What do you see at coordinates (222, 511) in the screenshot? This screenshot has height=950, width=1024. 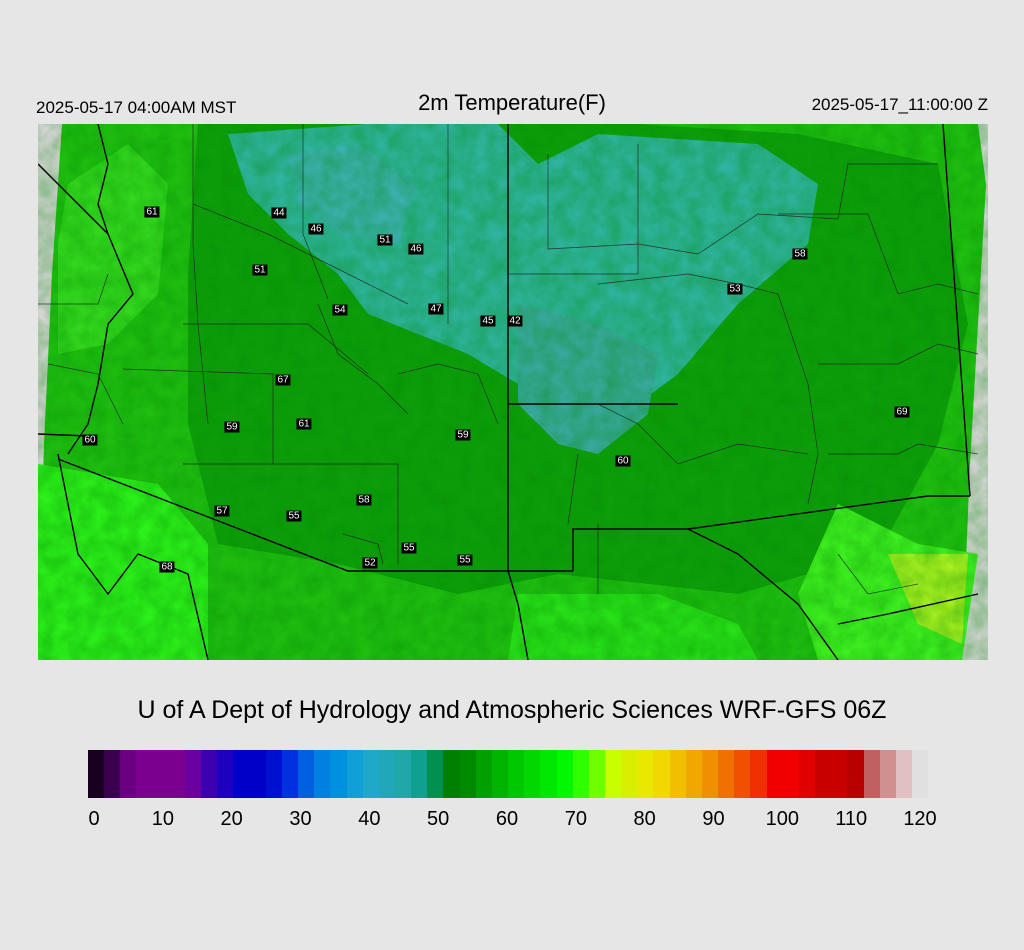 I see `station-value: 57` at bounding box center [222, 511].